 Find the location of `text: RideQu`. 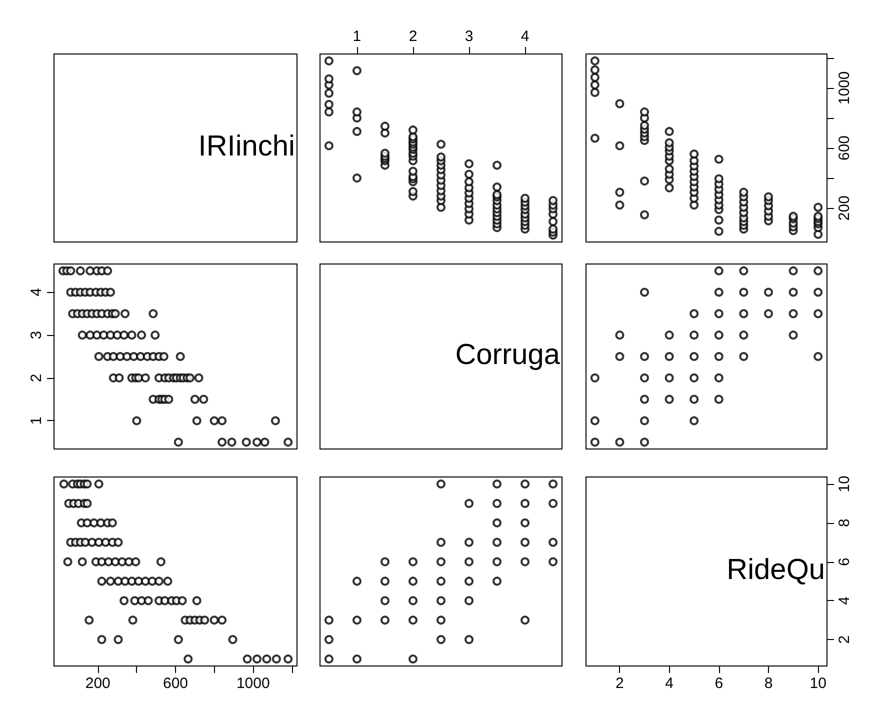

text: RideQu is located at coordinates (775, 570).